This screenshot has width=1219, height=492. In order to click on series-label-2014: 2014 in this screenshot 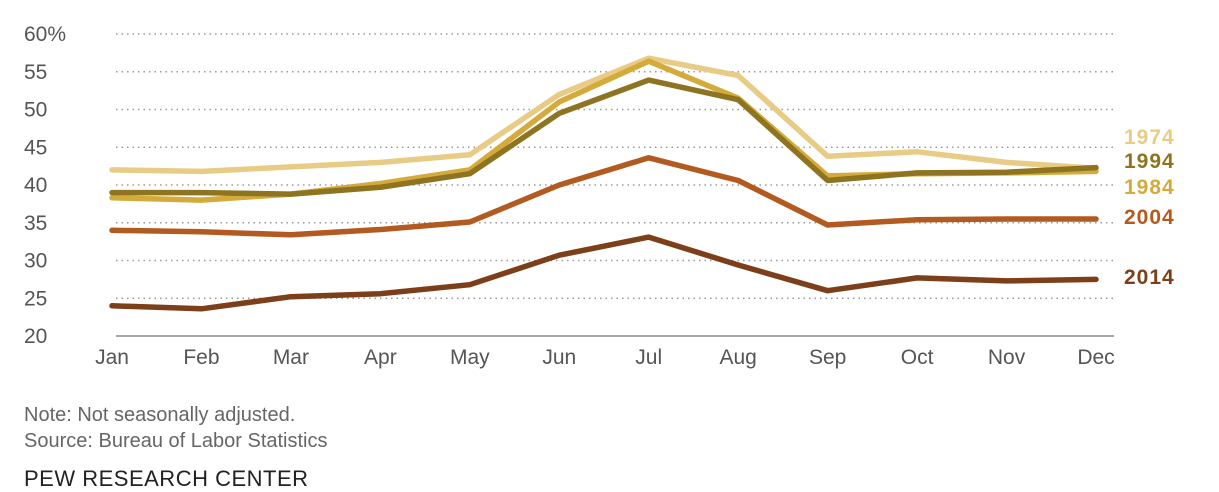, I will do `click(1149, 277)`.